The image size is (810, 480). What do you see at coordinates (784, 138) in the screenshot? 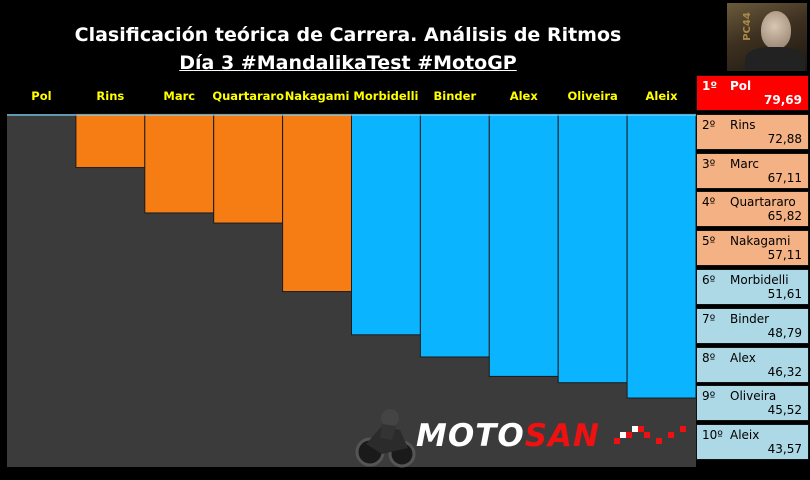
I see `standing-value: 72,88` at bounding box center [784, 138].